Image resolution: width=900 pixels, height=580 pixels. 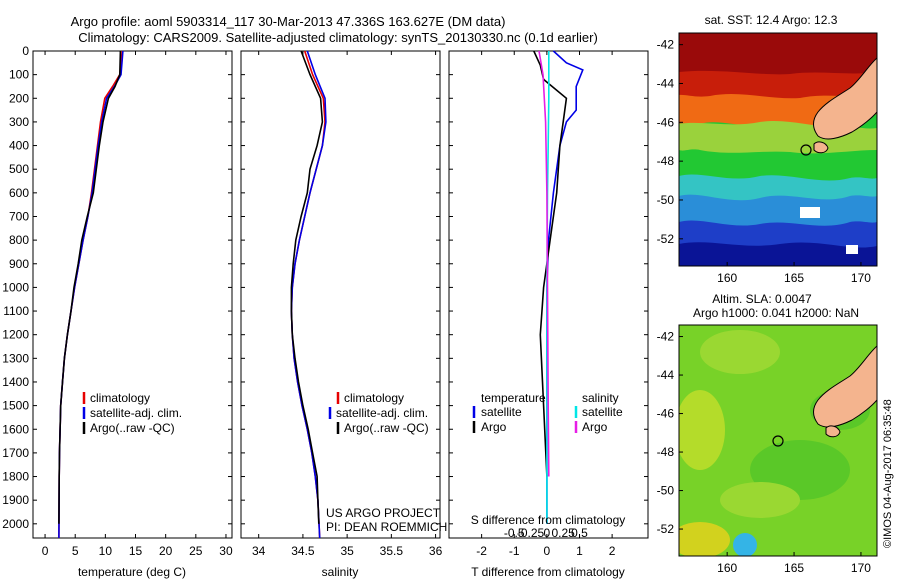 I want to click on imos-stamp: ©IMOS 04-Aug-2017 06:35:48, so click(x=888, y=473).